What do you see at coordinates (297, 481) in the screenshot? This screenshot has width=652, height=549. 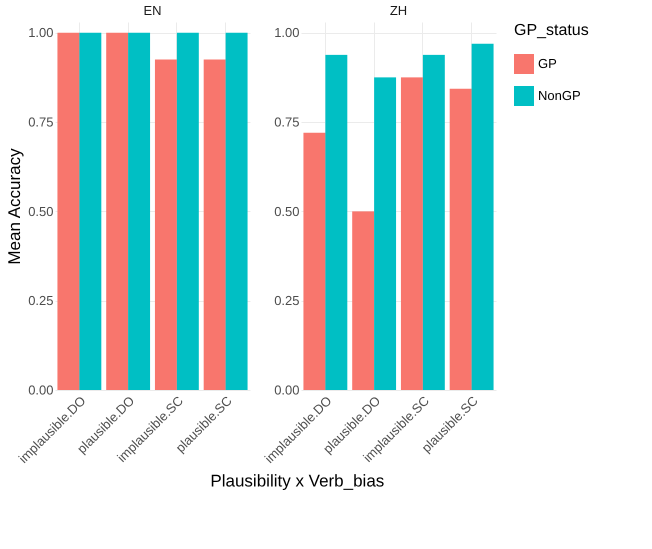 I see `x-axis-title: Plausibility x Verb_bias` at bounding box center [297, 481].